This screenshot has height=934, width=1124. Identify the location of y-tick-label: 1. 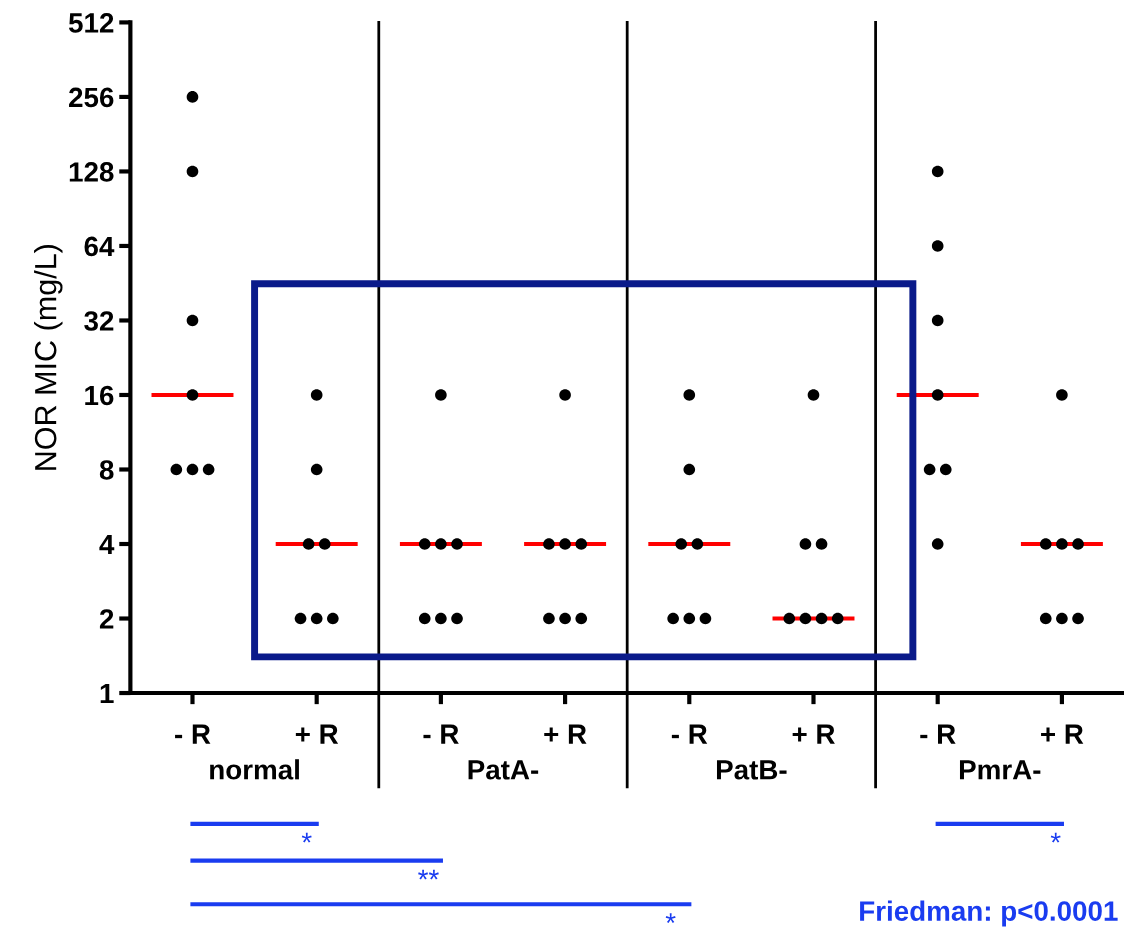
(107, 693).